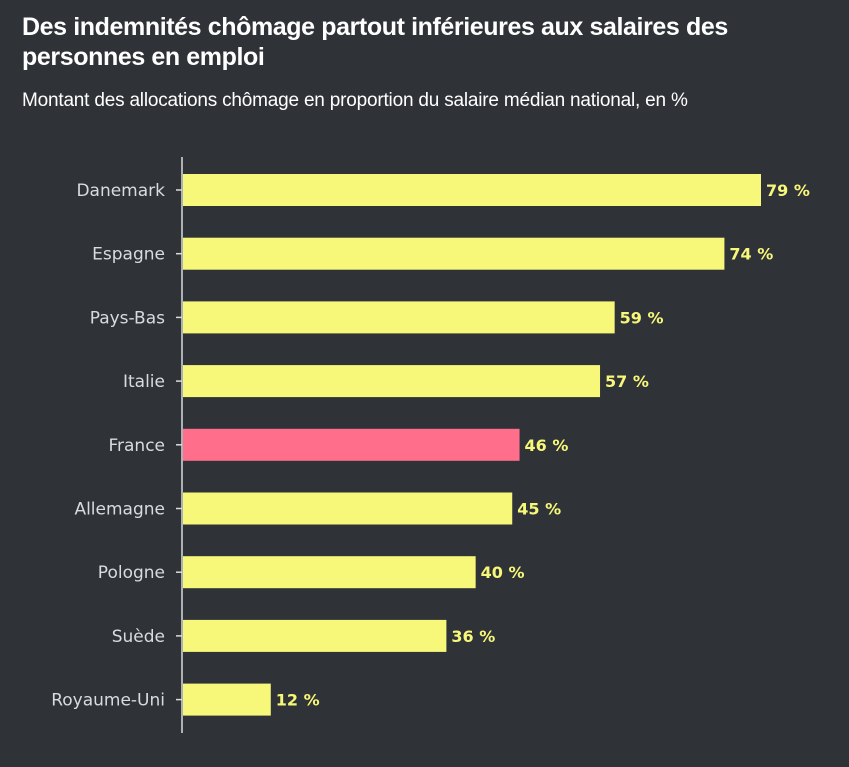  Describe the element at coordinates (351, 444) in the screenshot. I see `bar-france` at that location.